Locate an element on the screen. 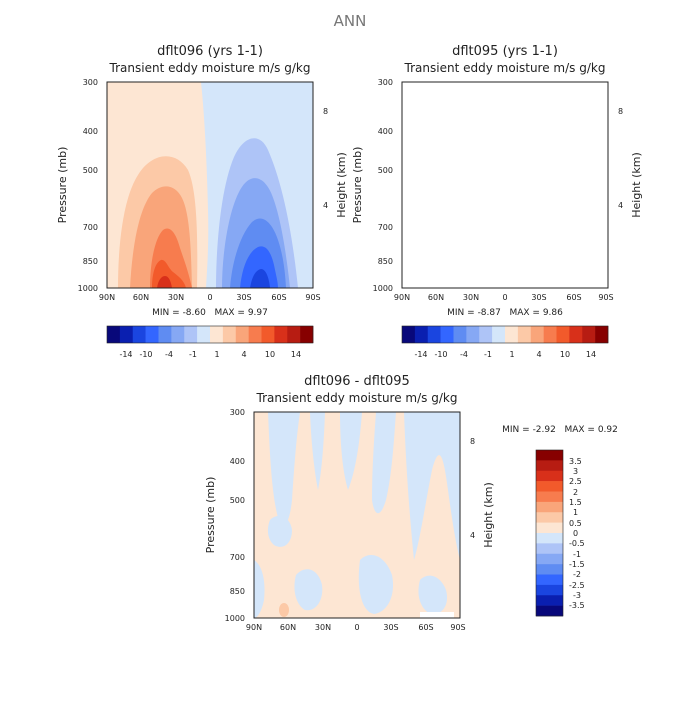 Image resolution: width=700 pixels, height=704 pixels. panel-2-neg-c2 is located at coordinates (551, 233).